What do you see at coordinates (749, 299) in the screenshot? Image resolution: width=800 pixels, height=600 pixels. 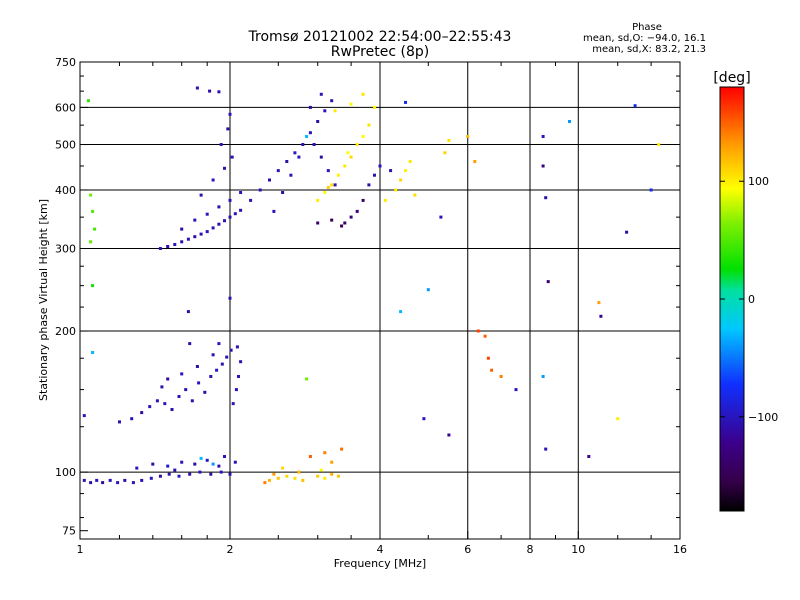 I see `colorbar-ticks: 100 0 −100` at bounding box center [749, 299].